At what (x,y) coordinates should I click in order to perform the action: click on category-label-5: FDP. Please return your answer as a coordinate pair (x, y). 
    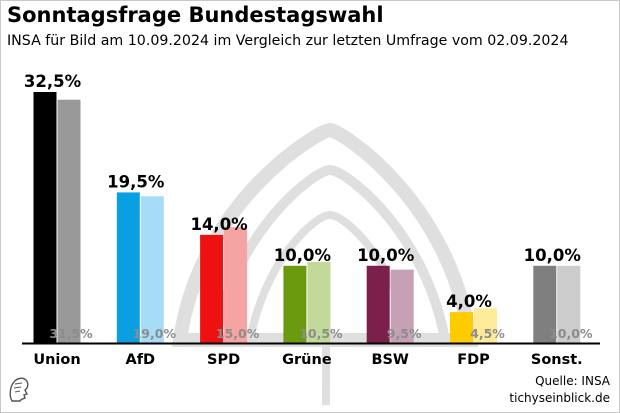
    Looking at the image, I should click on (473, 360).